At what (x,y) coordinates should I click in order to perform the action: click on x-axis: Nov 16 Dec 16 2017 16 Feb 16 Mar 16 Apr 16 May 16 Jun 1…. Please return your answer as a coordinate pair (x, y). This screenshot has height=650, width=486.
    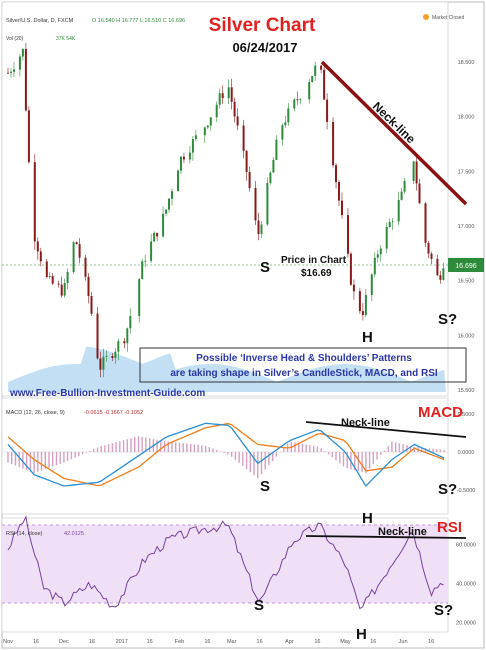
    Looking at the image, I should click on (218, 642).